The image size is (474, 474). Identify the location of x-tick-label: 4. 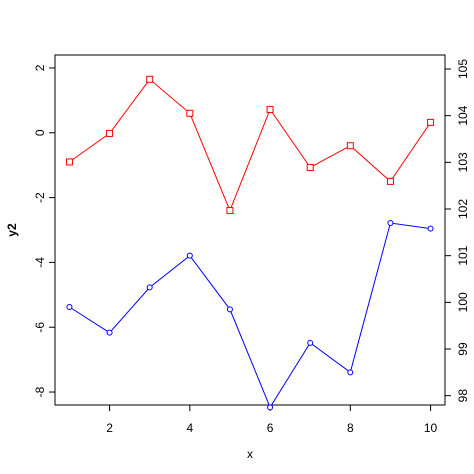
(189, 428).